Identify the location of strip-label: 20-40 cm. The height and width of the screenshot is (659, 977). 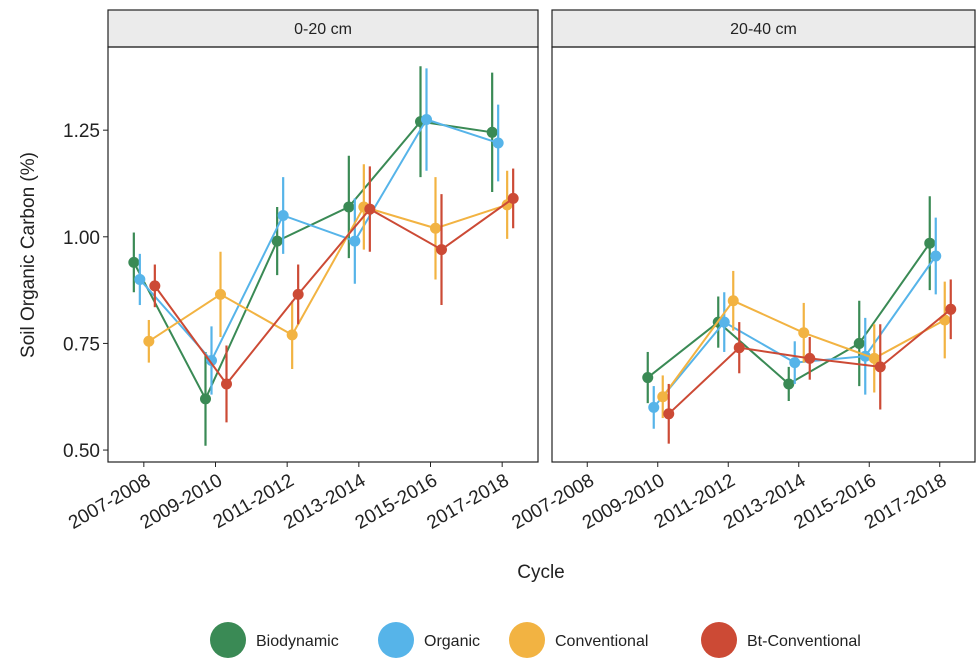
(763, 29).